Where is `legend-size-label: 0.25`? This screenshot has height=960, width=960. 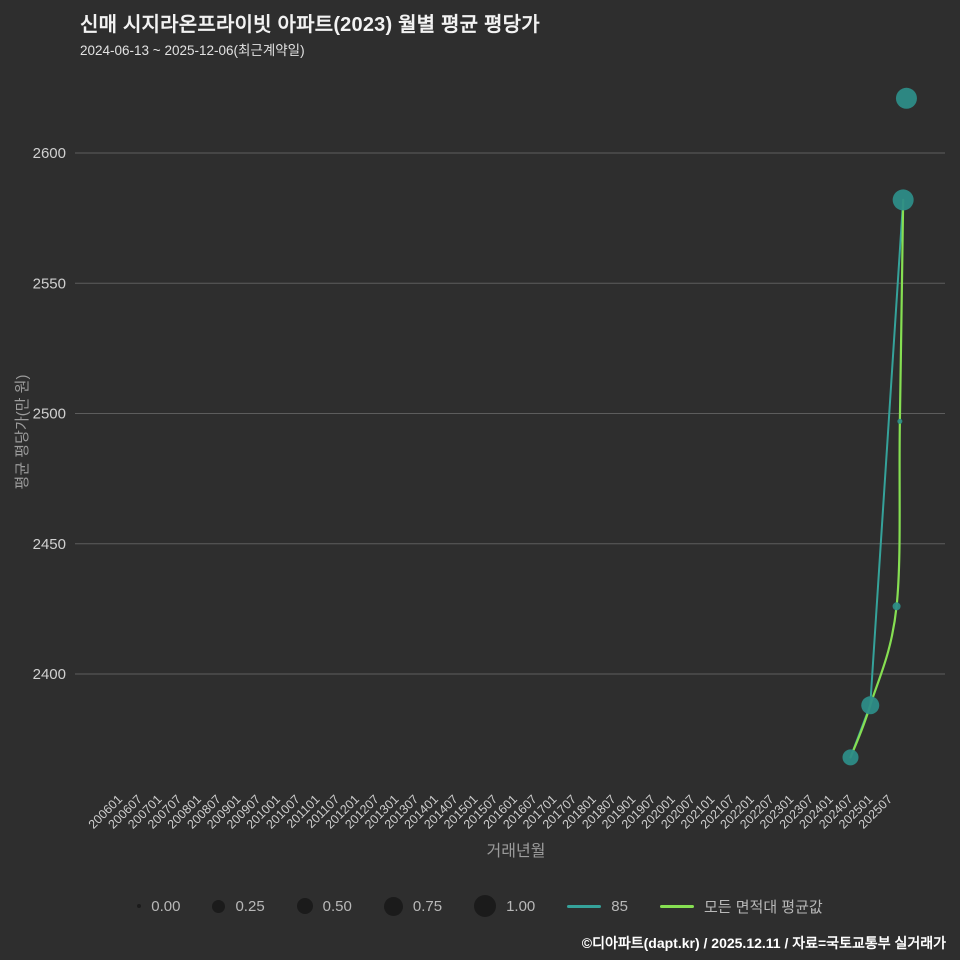
legend-size-label: 0.25 is located at coordinates (250, 906).